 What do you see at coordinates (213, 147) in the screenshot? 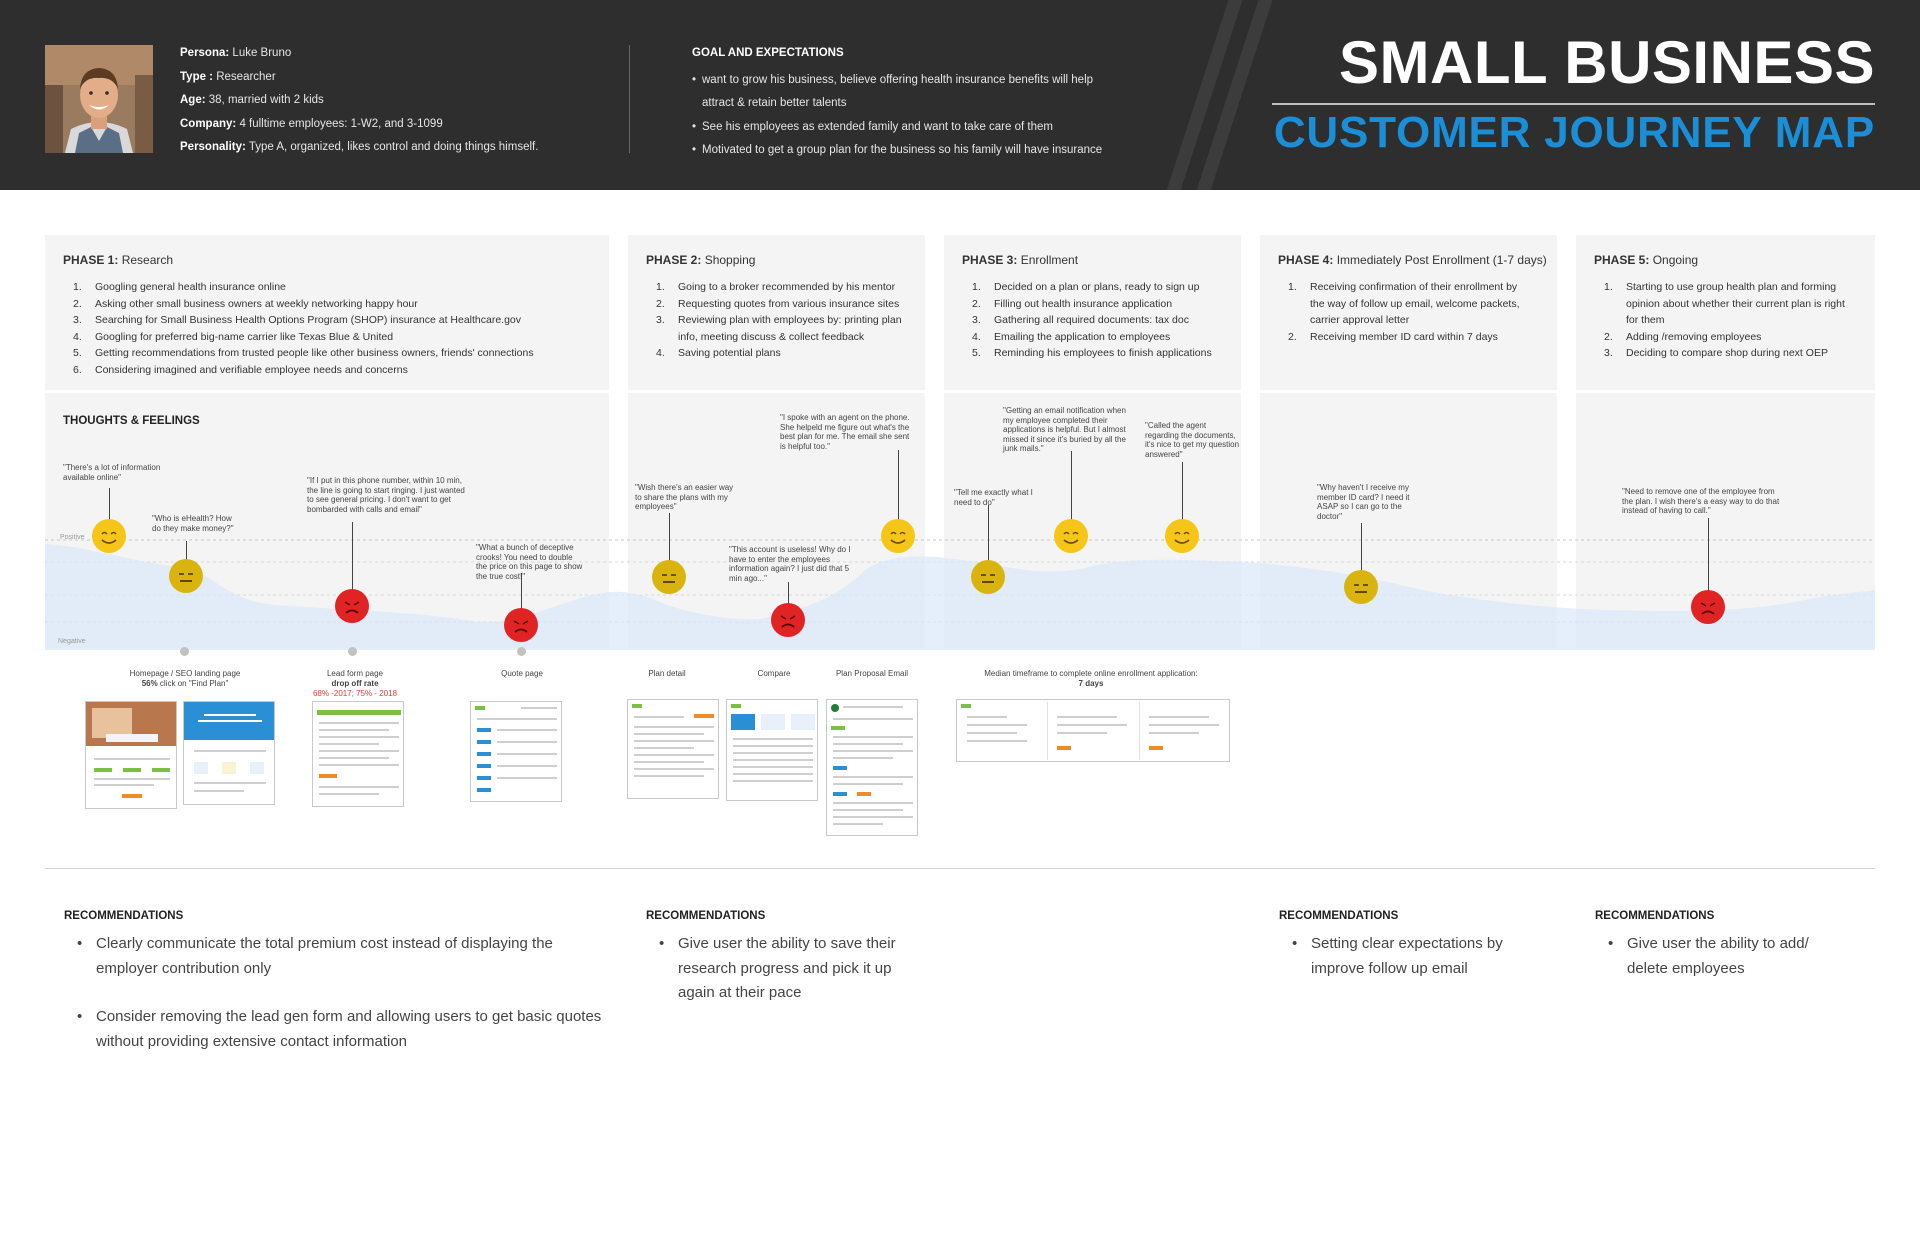
I see `persona-personality-label: Personality:` at bounding box center [213, 147].